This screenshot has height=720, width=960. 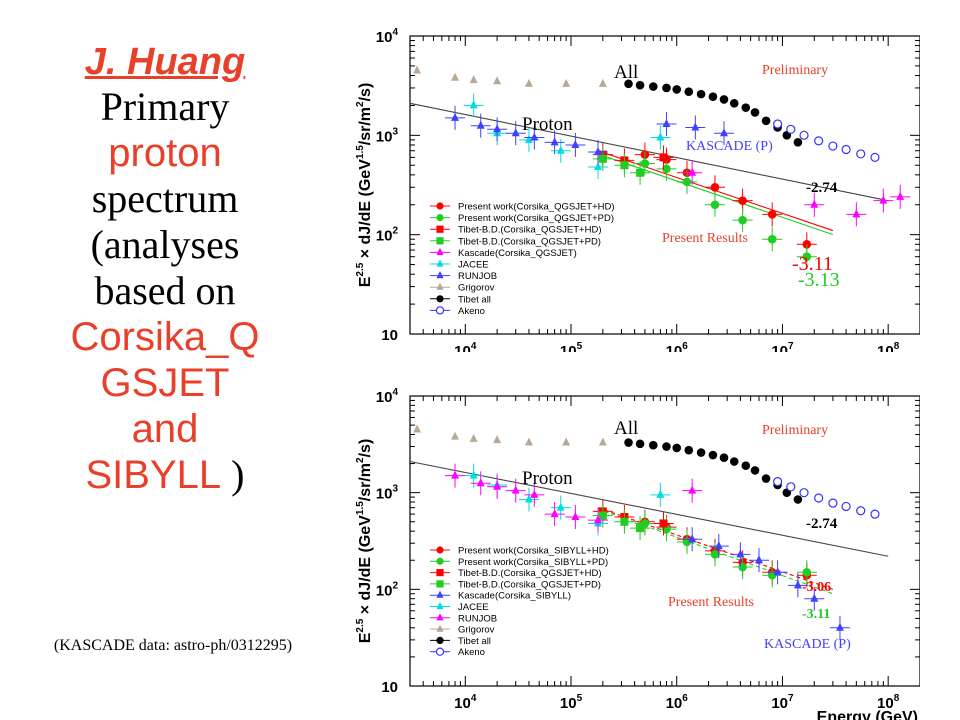 What do you see at coordinates (165, 429) in the screenshot?
I see `title-line: and` at bounding box center [165, 429].